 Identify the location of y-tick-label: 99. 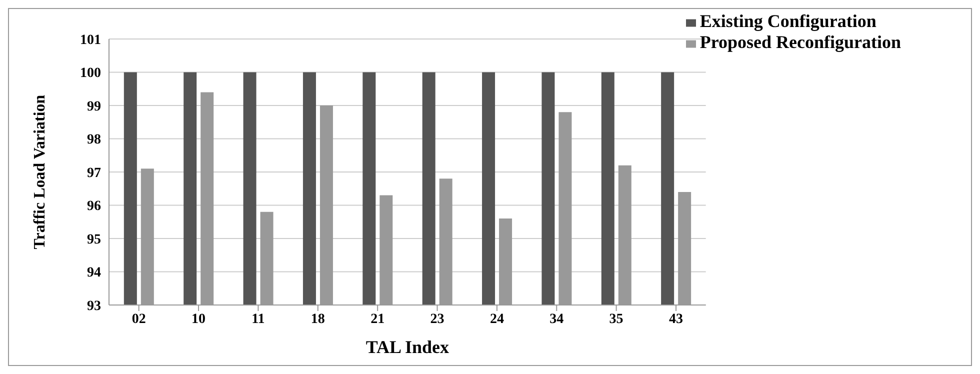
(94, 106).